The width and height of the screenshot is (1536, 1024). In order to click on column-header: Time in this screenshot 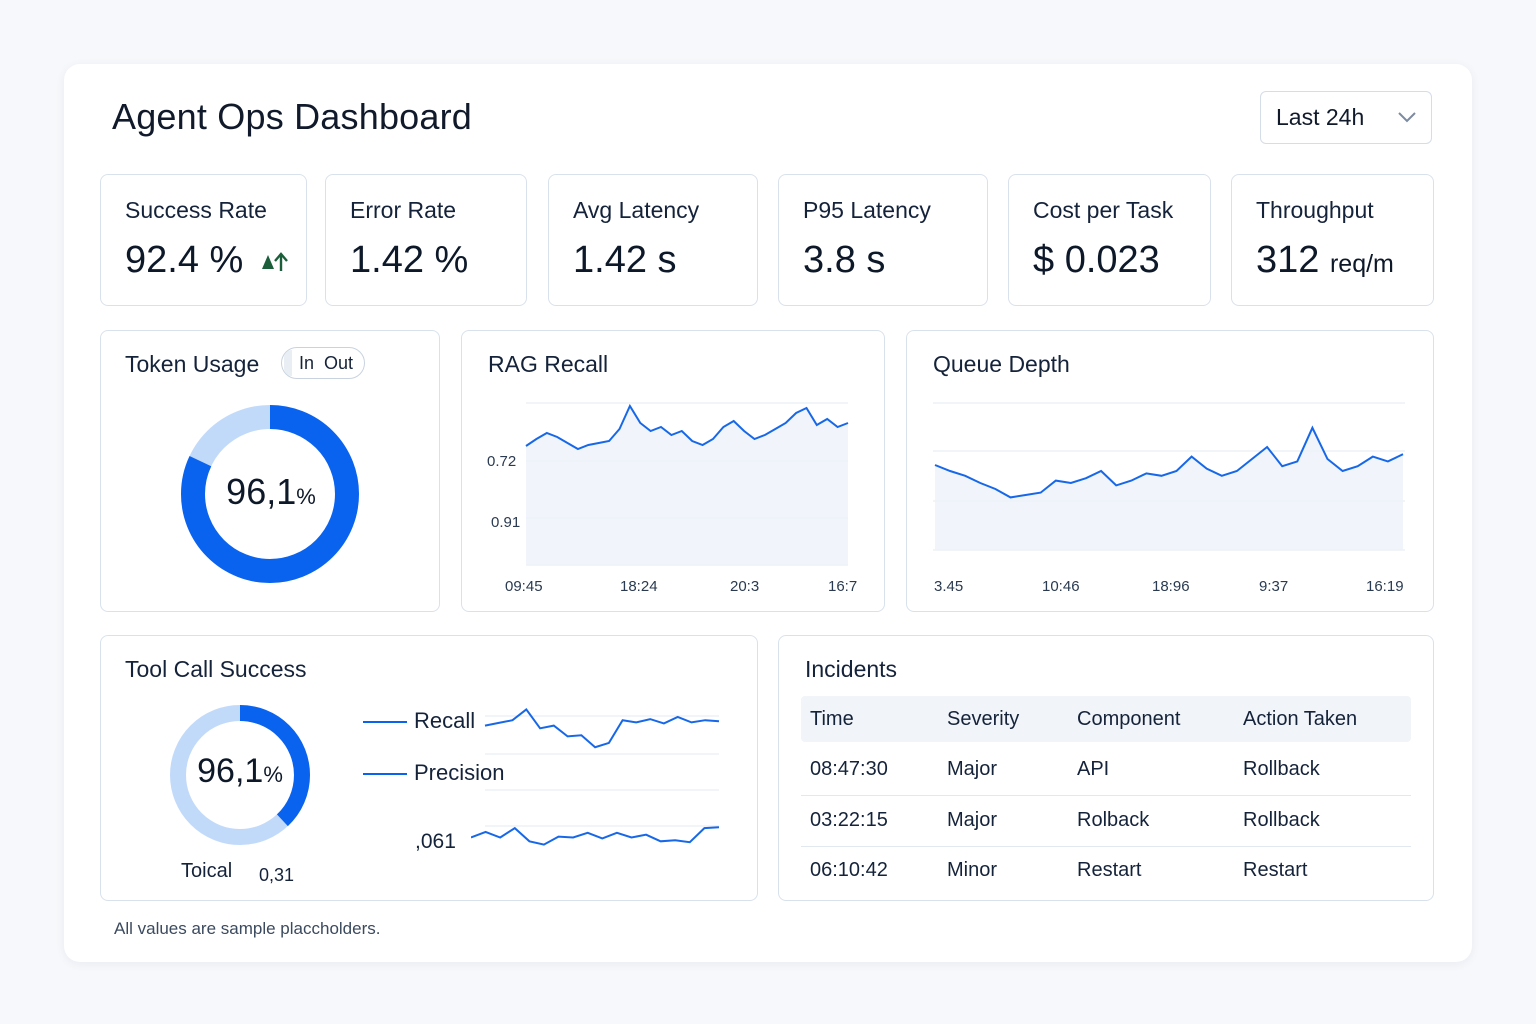, I will do `click(832, 719)`.